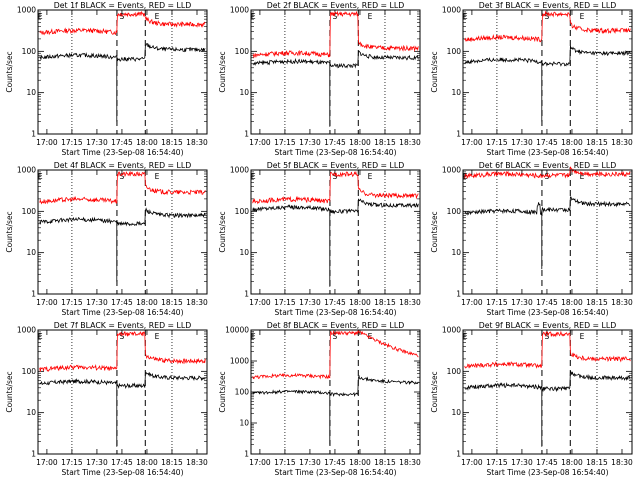  Describe the element at coordinates (336, 5) in the screenshot. I see `panel-title: Det 2f BLACK = Events, RED = LLD` at that location.